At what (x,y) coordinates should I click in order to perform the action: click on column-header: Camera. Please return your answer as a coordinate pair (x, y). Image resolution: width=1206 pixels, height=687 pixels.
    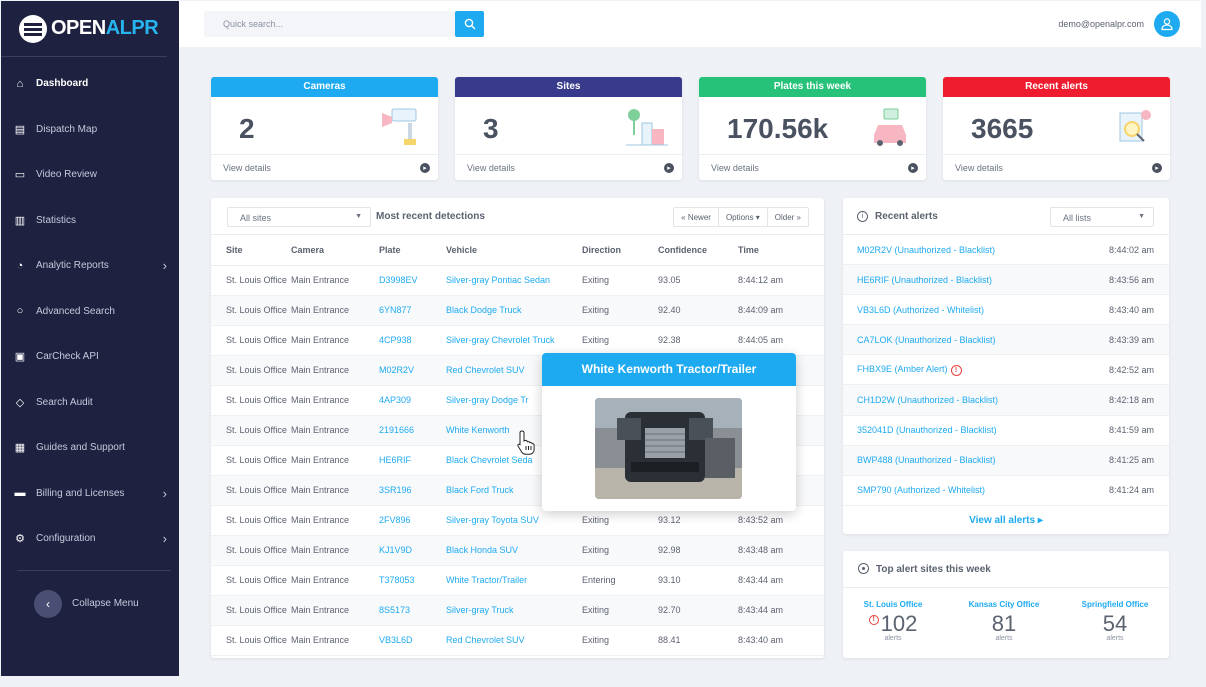
    Looking at the image, I should click on (335, 250).